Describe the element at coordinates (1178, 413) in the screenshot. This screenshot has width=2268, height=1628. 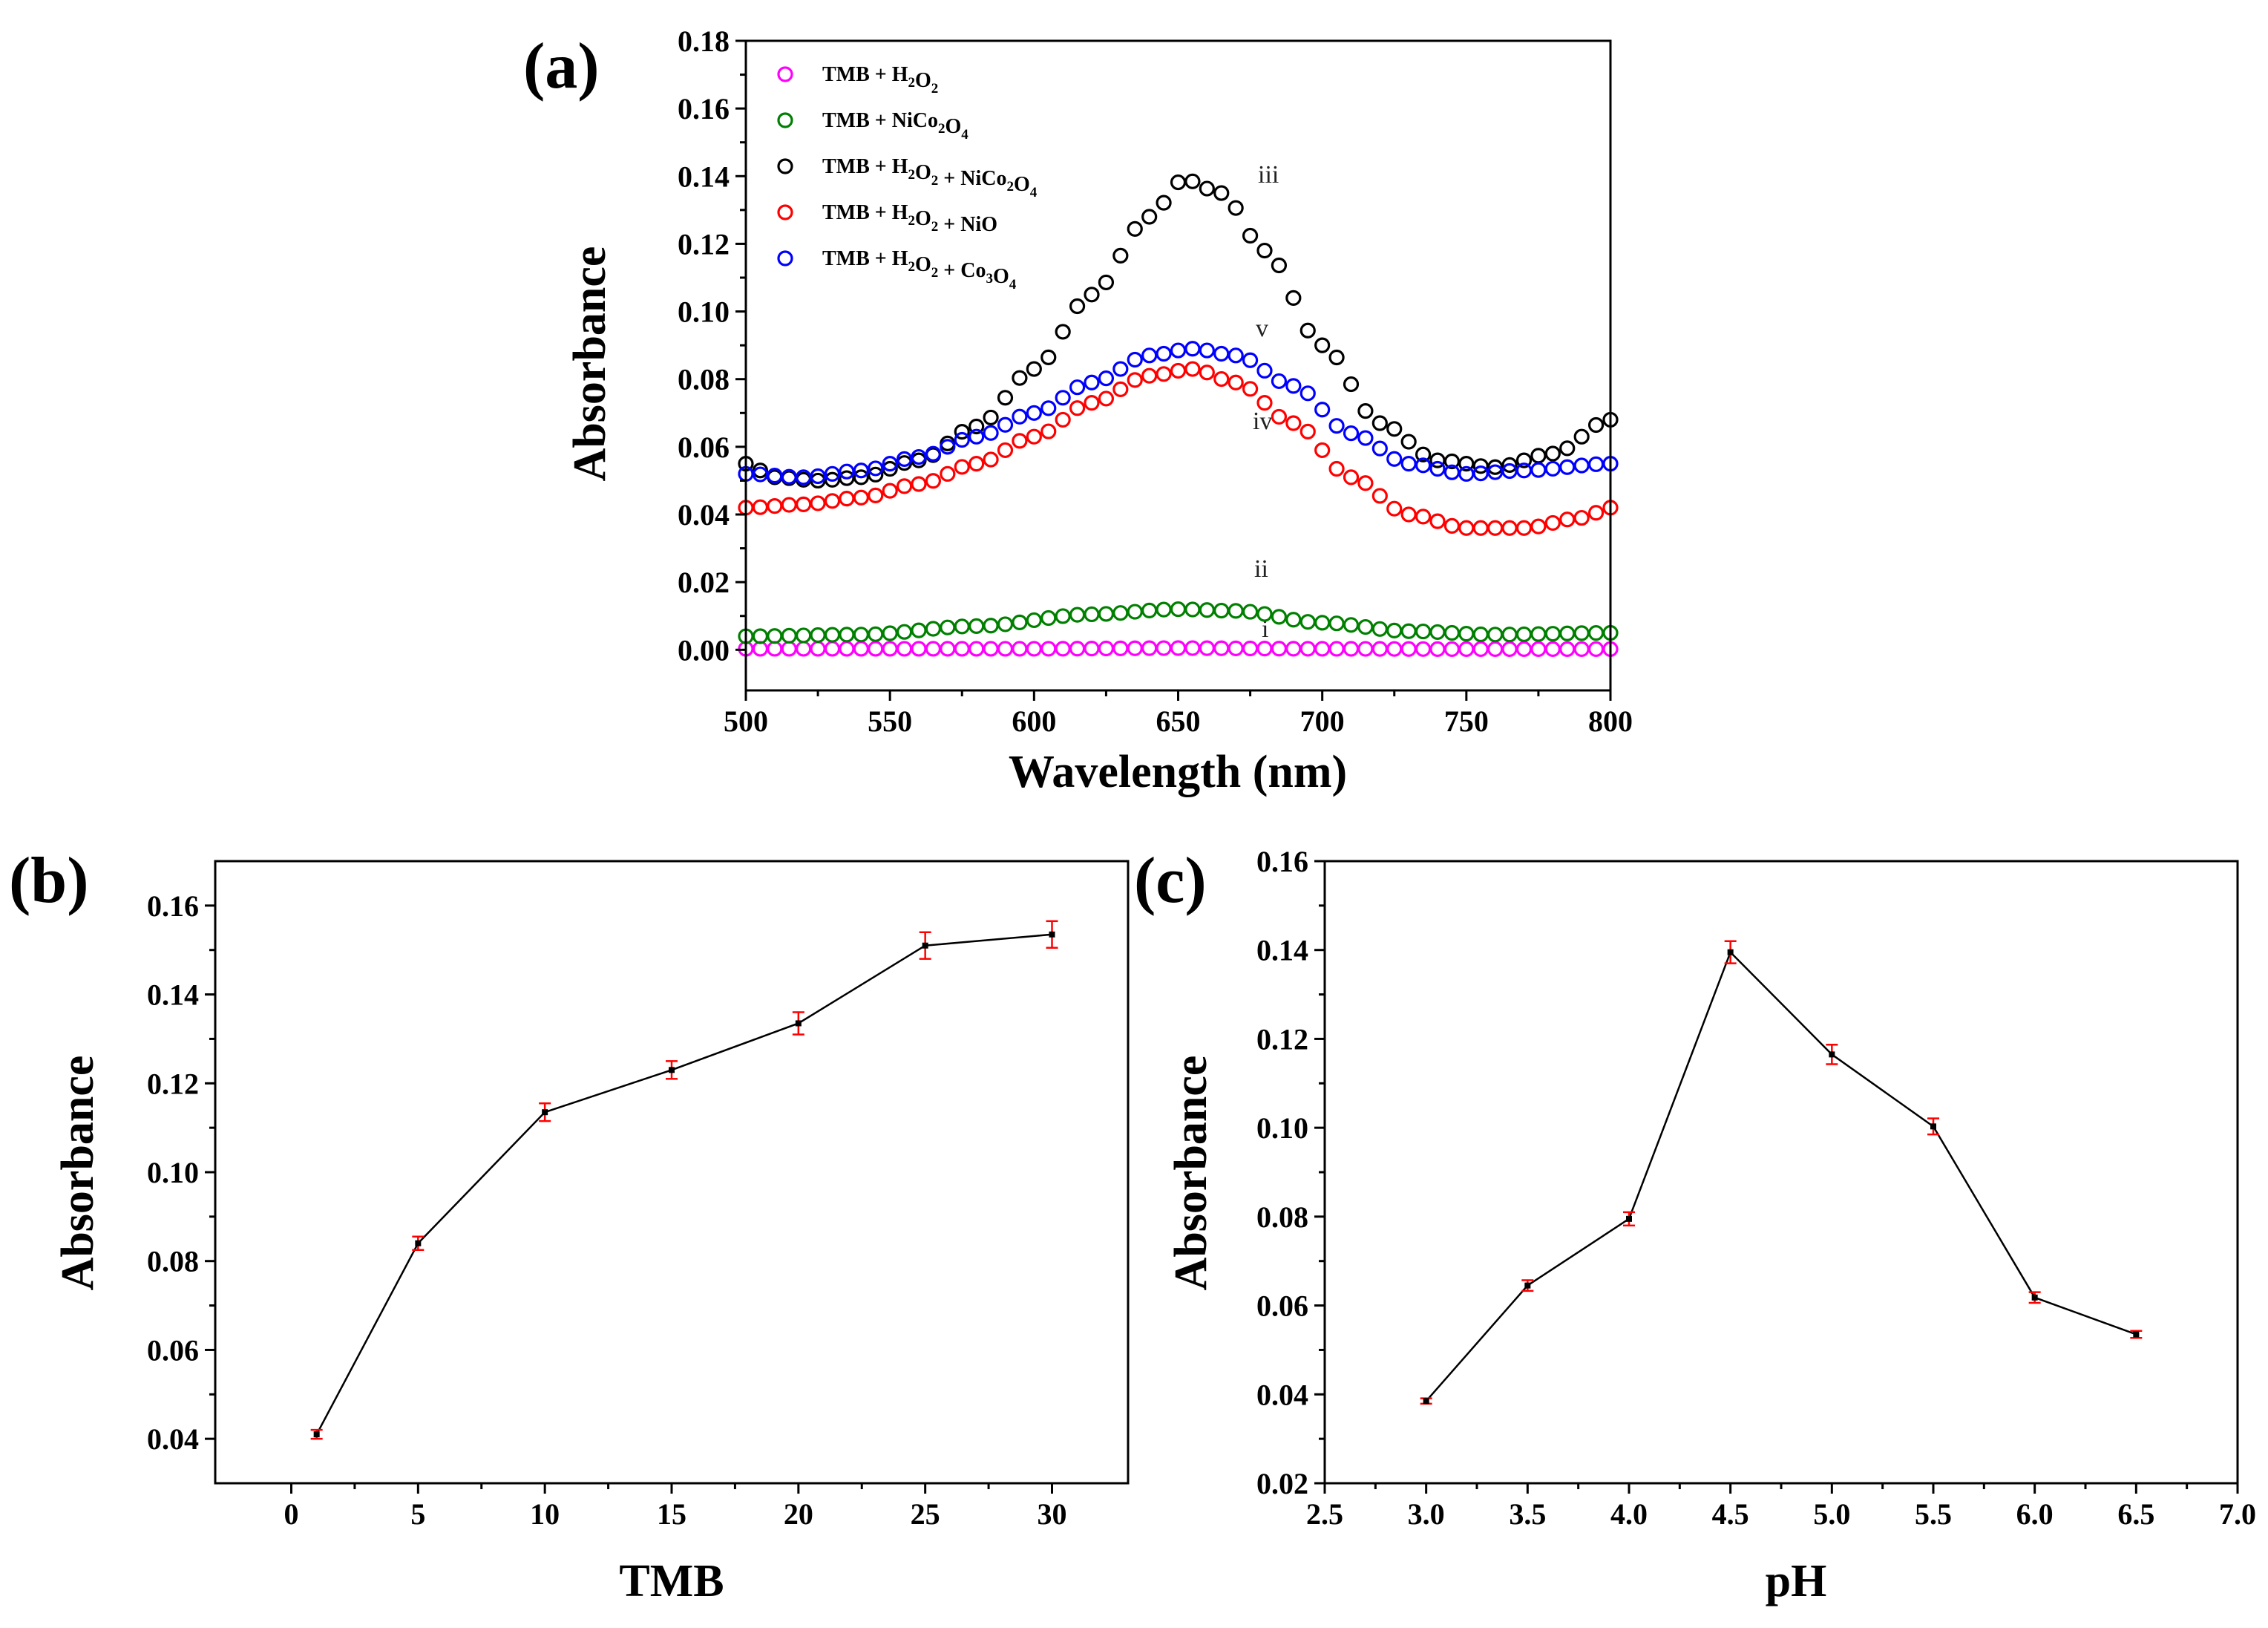
I see `series-v` at that location.